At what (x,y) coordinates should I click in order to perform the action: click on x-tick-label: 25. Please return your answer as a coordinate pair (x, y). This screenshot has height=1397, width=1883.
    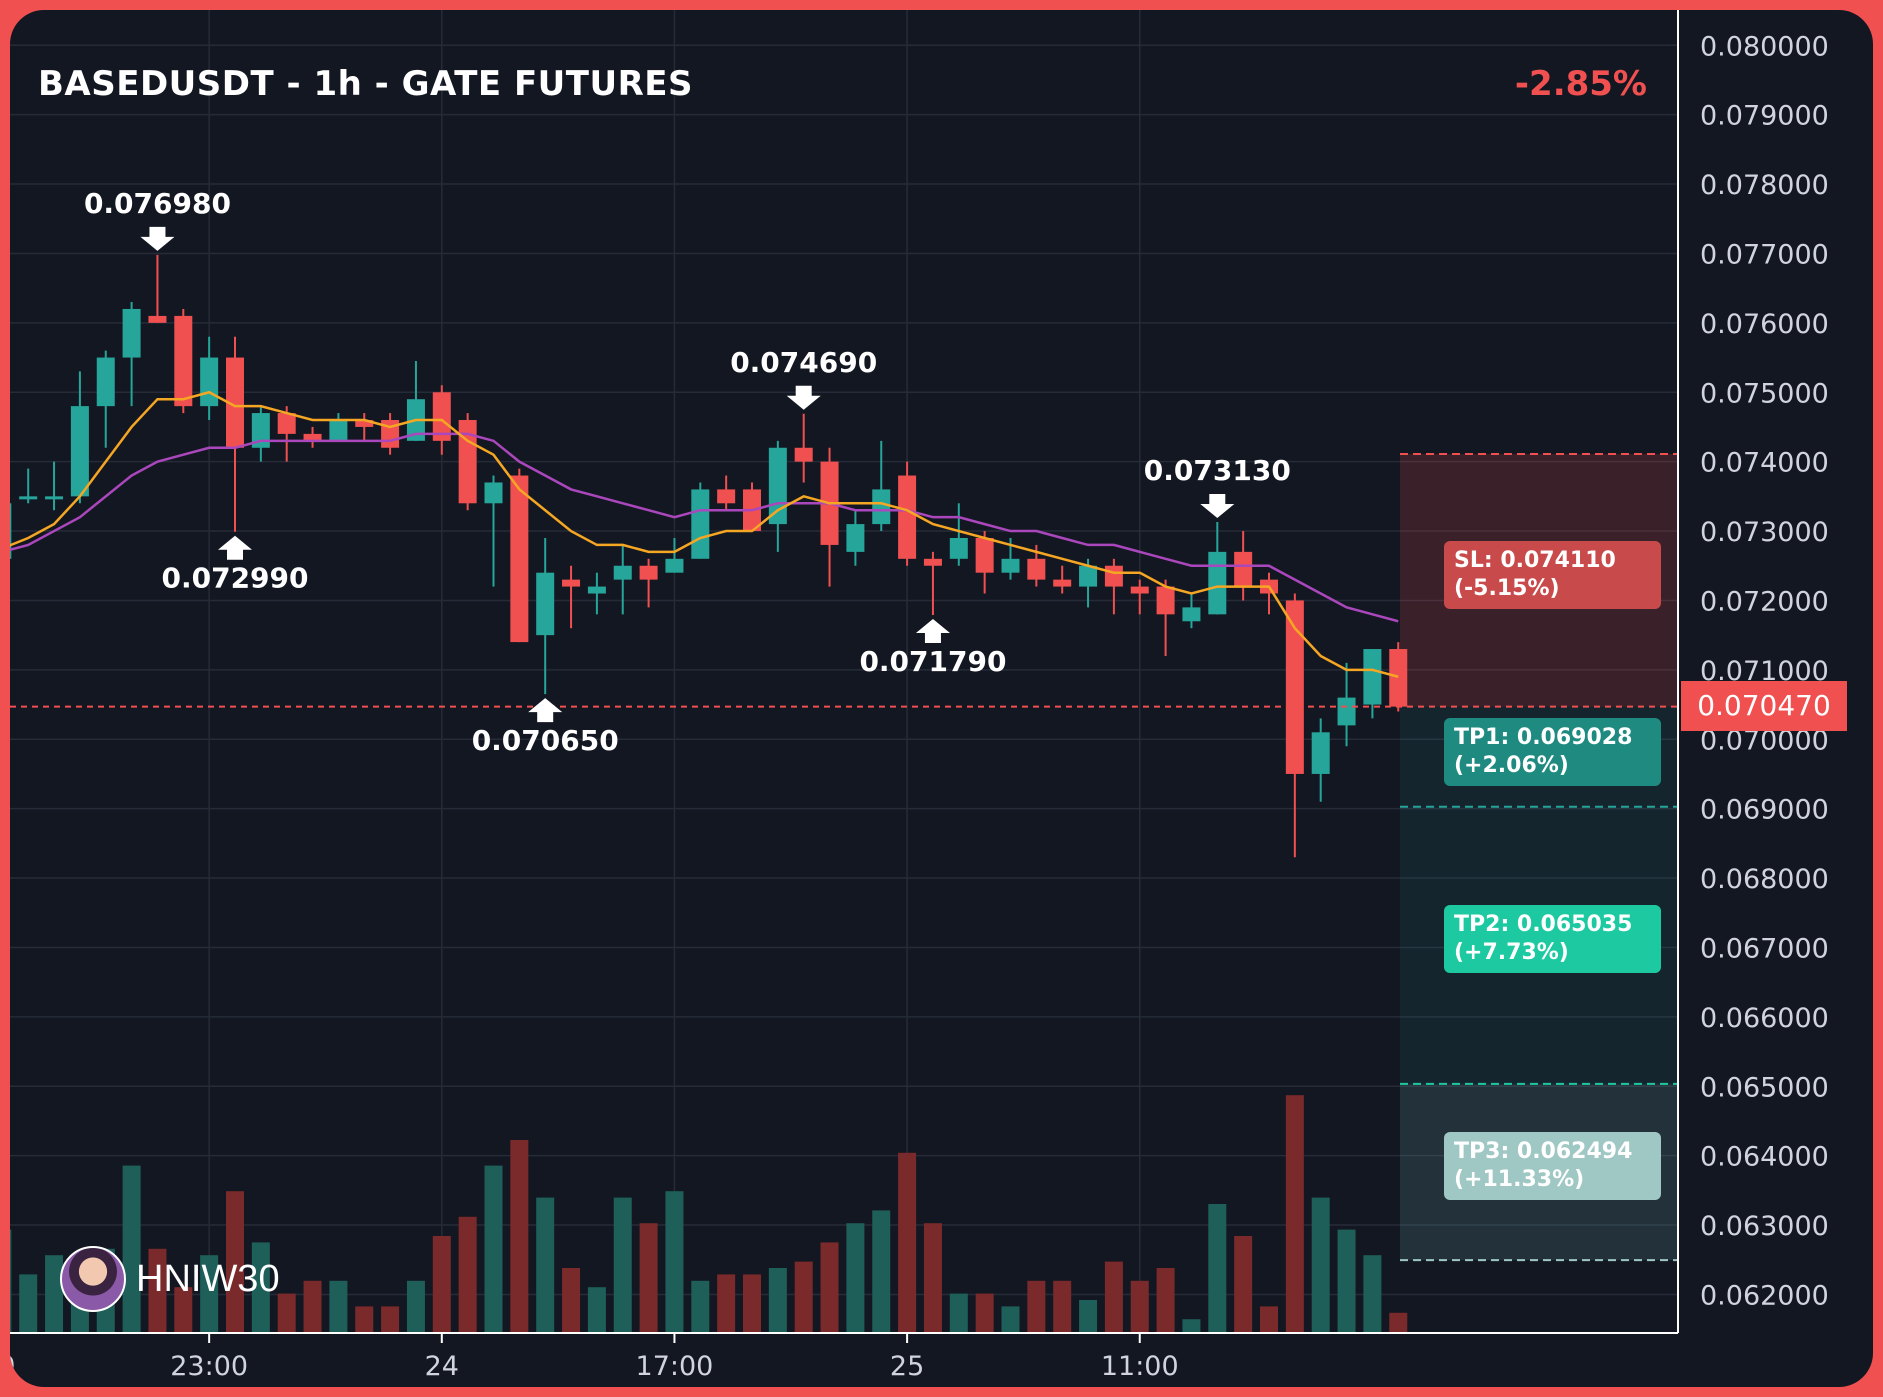
    Looking at the image, I should click on (907, 1366).